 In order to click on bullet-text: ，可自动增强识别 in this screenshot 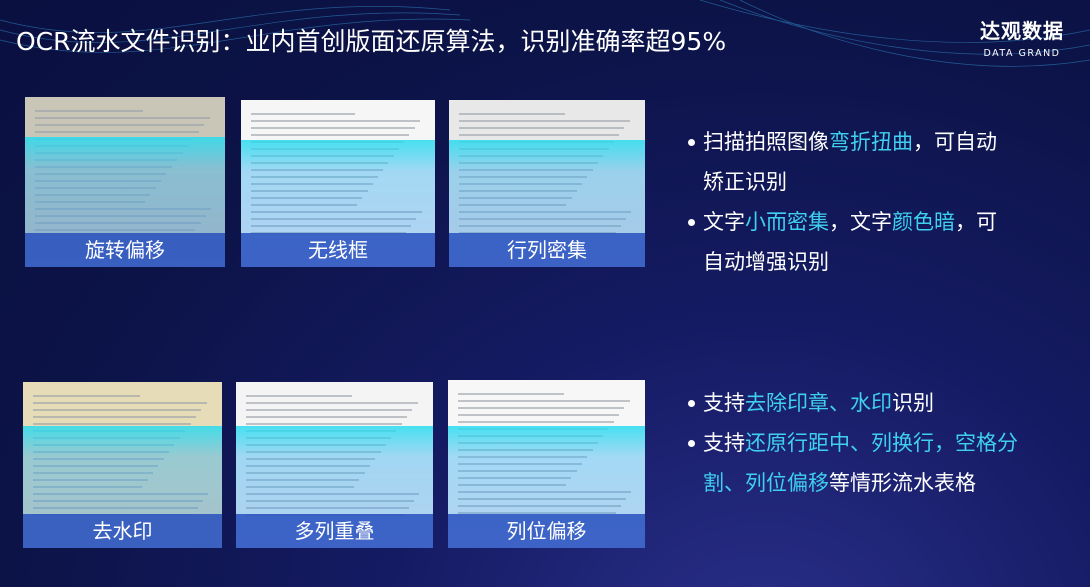, I will do `click(850, 242)`.